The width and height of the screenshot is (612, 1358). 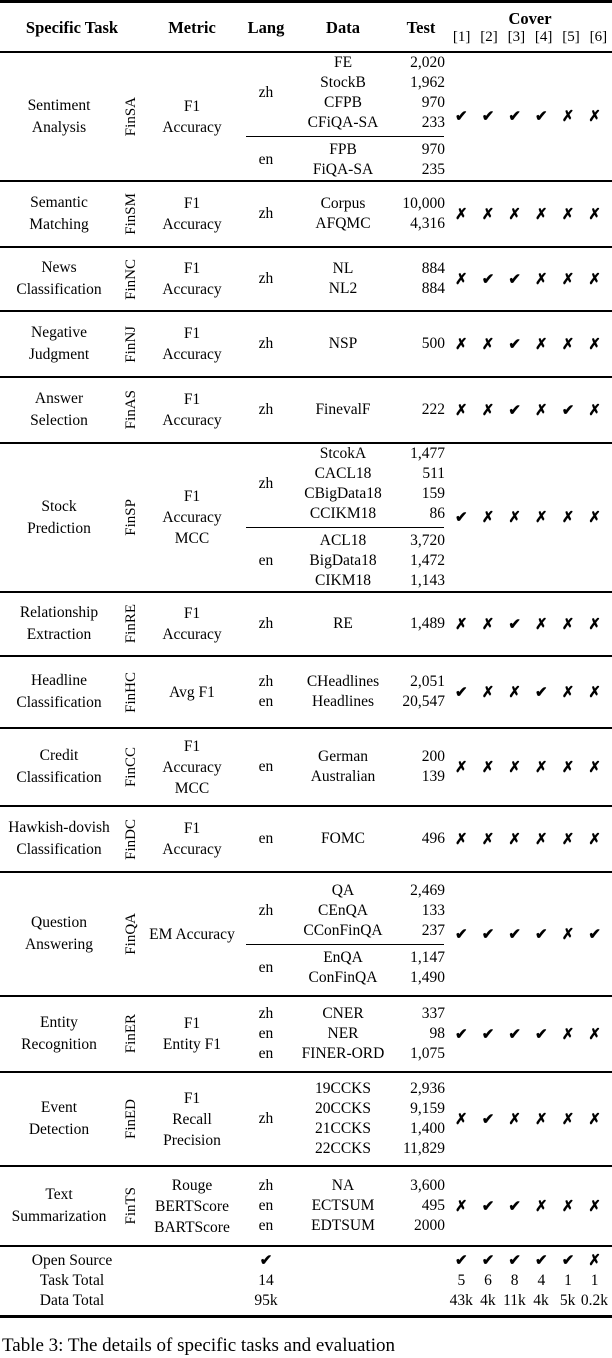 What do you see at coordinates (59, 934) in the screenshot?
I see `task-name: Question Answering` at bounding box center [59, 934].